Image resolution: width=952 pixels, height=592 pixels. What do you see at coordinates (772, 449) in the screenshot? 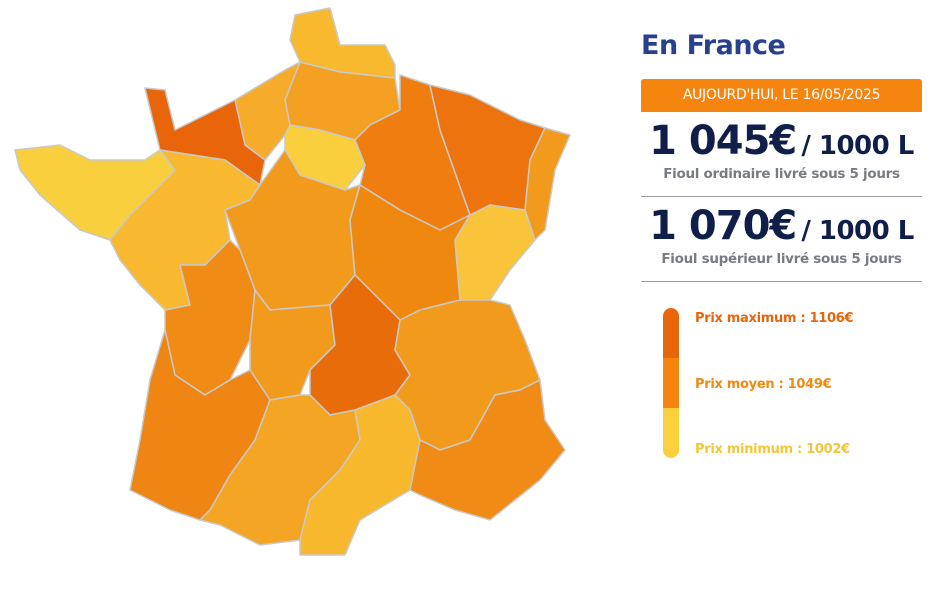
I see `legend-min-label: Prix minimum : 1002€` at bounding box center [772, 449].